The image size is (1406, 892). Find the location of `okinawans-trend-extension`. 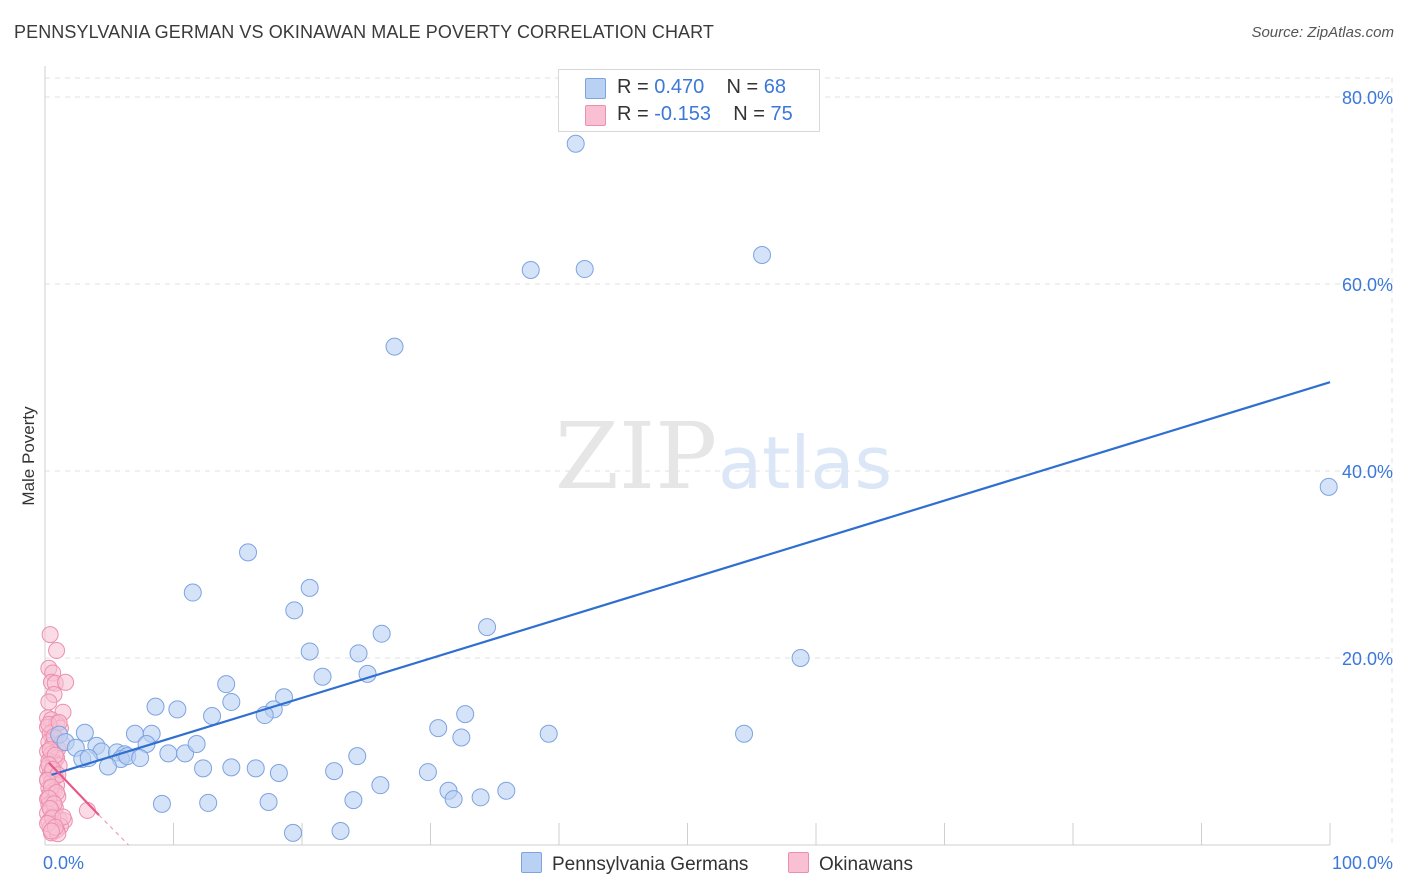

okinawans-trend-extension is located at coordinates (113, 830).